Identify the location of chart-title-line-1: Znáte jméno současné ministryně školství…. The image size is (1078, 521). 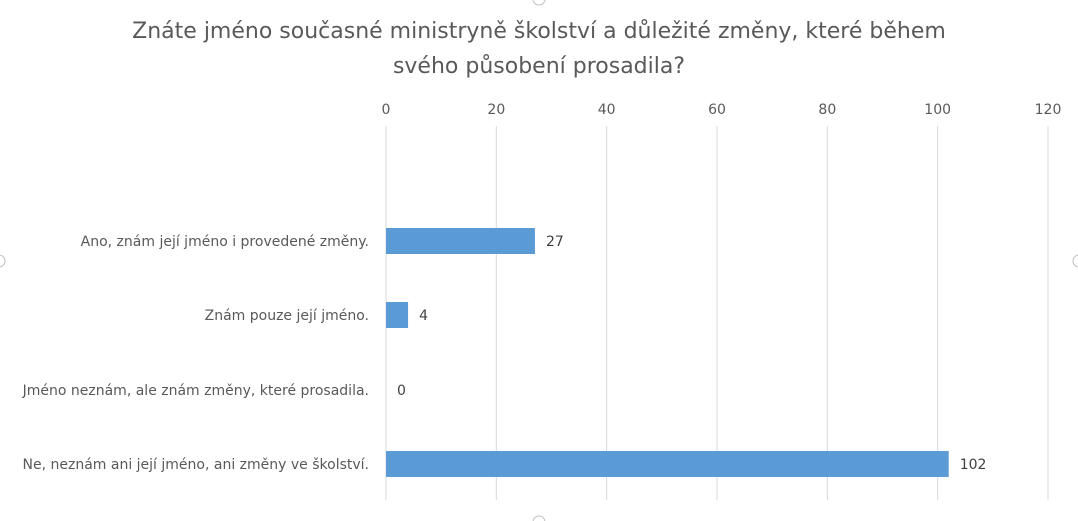
(539, 31).